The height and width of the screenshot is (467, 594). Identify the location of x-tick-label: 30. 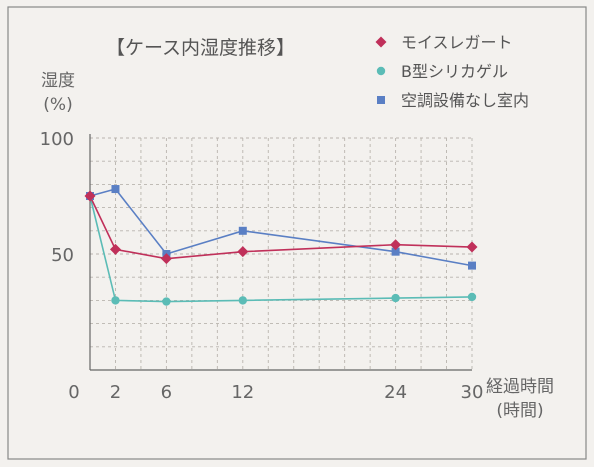
(472, 392).